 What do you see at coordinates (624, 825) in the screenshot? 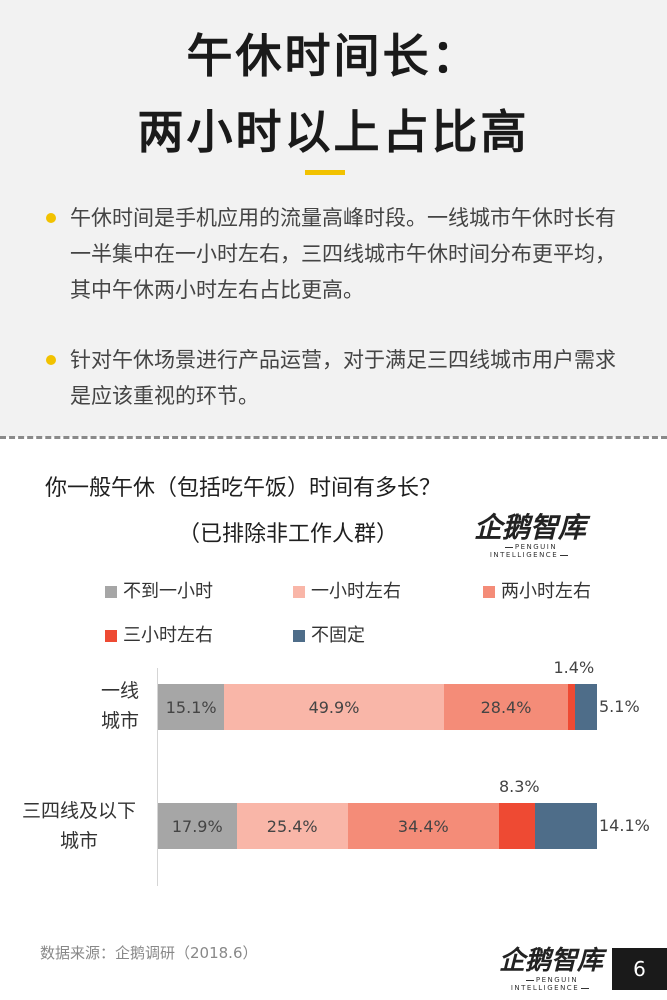
I see `bar-value-label: 14.1%` at bounding box center [624, 825].